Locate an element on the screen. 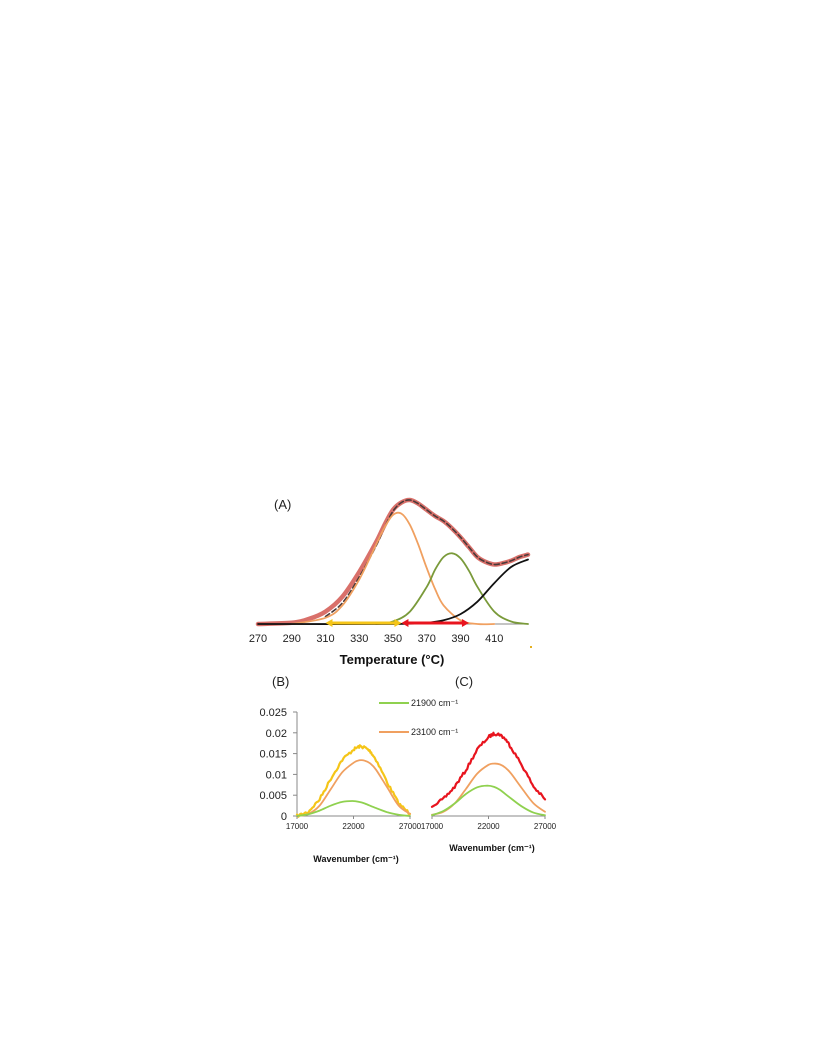  panel-b-x-tick-label: 22000 is located at coordinates (353, 826).